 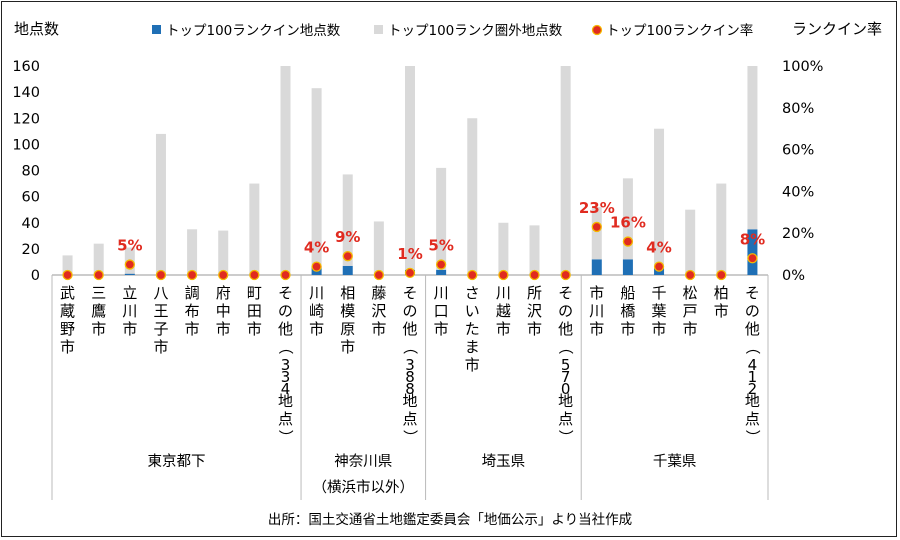 What do you see at coordinates (316, 248) in the screenshot?
I see `rate-data-label: 4%` at bounding box center [316, 248].